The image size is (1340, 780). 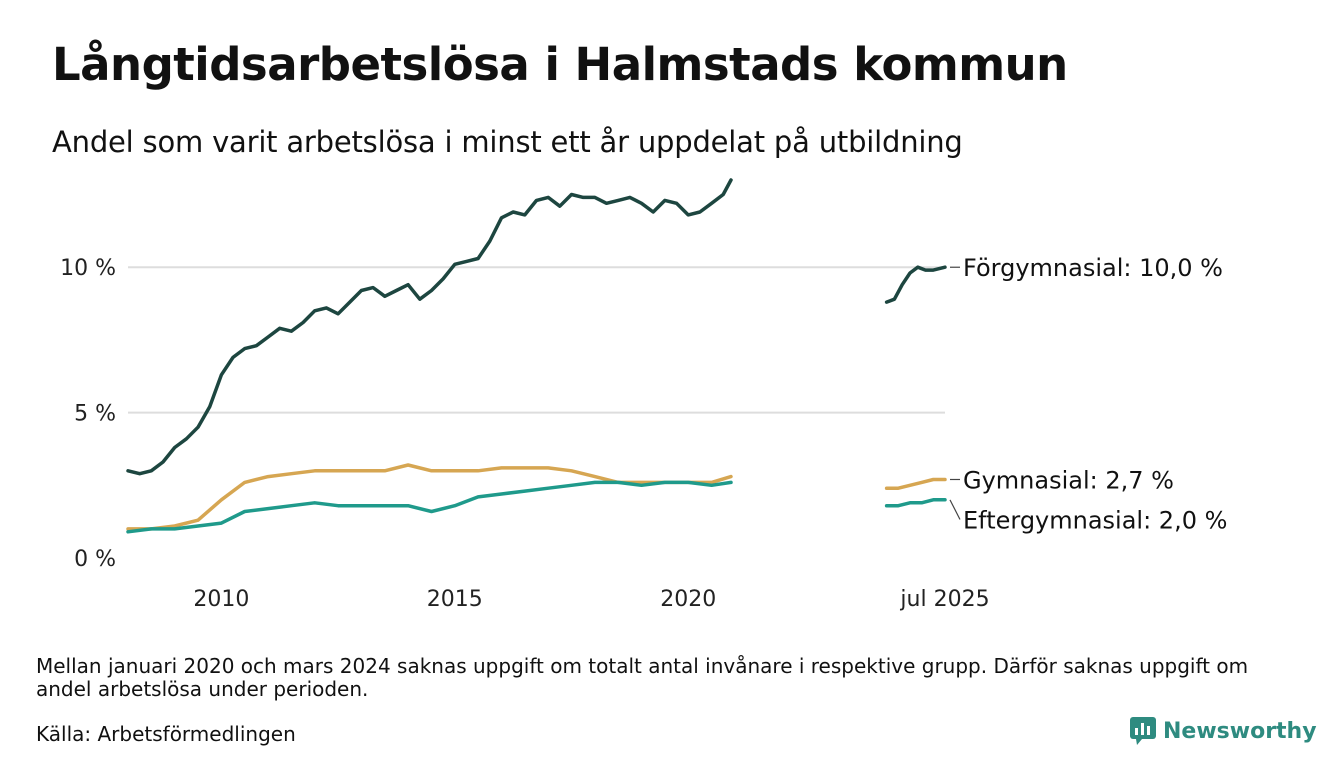 What do you see at coordinates (166, 734) in the screenshot?
I see `source-note: Källa: Arbetsförmedlingen` at bounding box center [166, 734].